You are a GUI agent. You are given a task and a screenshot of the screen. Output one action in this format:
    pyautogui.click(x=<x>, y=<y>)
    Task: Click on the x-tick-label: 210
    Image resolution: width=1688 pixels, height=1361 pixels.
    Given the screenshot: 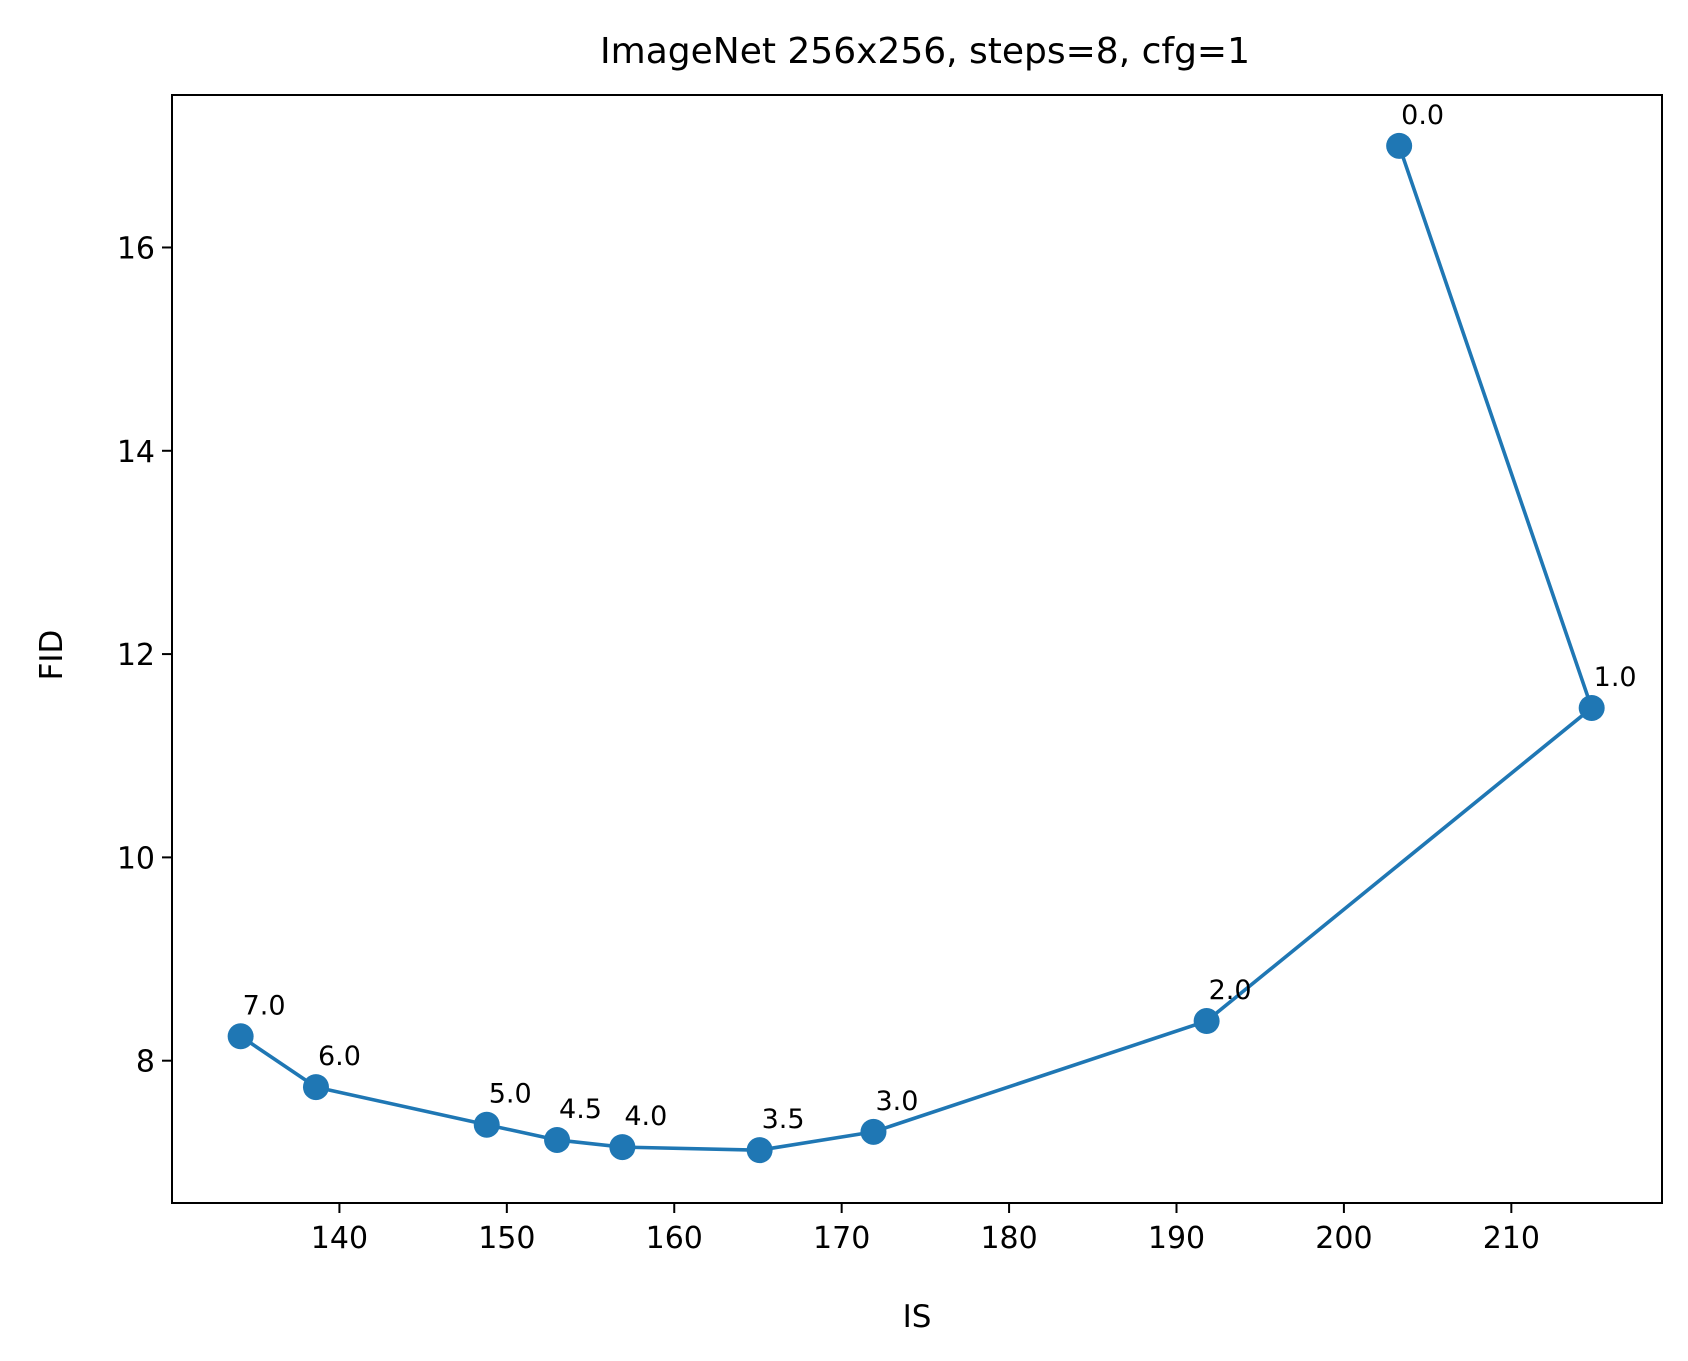 What is the action you would take?
    pyautogui.click(x=1511, y=1238)
    